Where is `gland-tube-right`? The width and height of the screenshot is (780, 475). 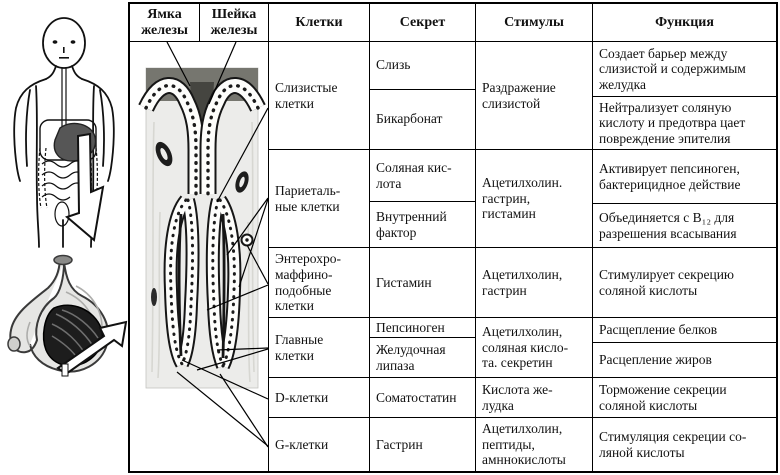
gland-tube-right is located at coordinates (223, 282).